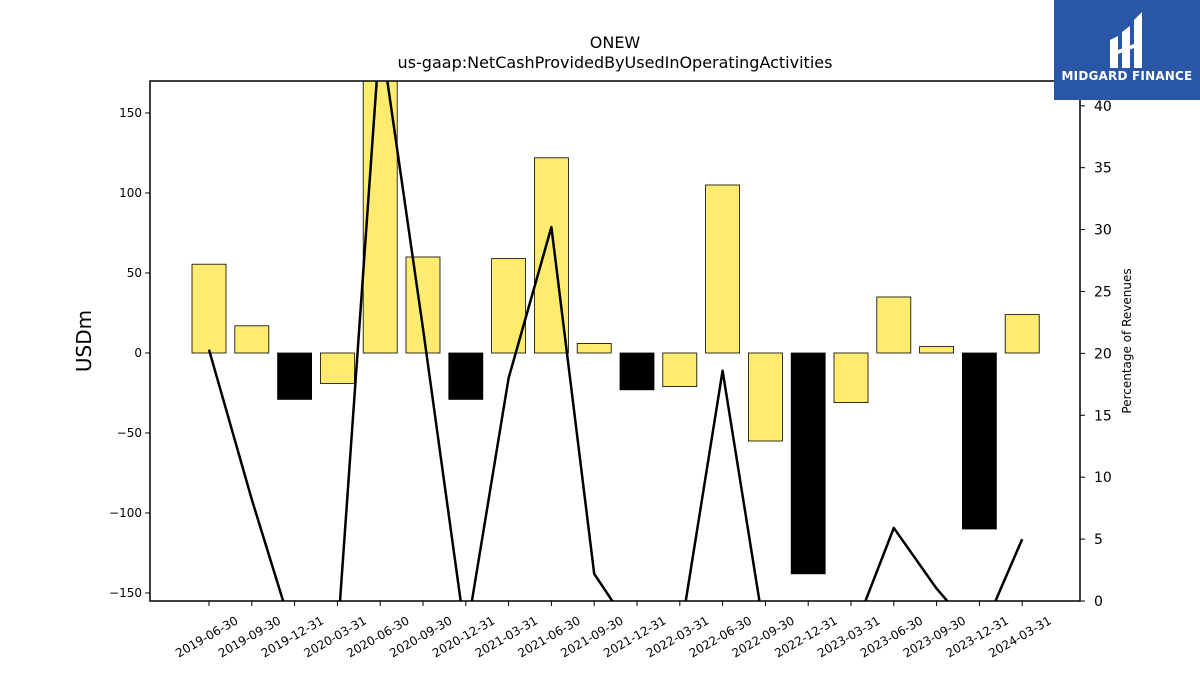 Image resolution: width=1200 pixels, height=675 pixels. Describe the element at coordinates (1103, 231) in the screenshot. I see `y2-tick-label: 30` at that location.